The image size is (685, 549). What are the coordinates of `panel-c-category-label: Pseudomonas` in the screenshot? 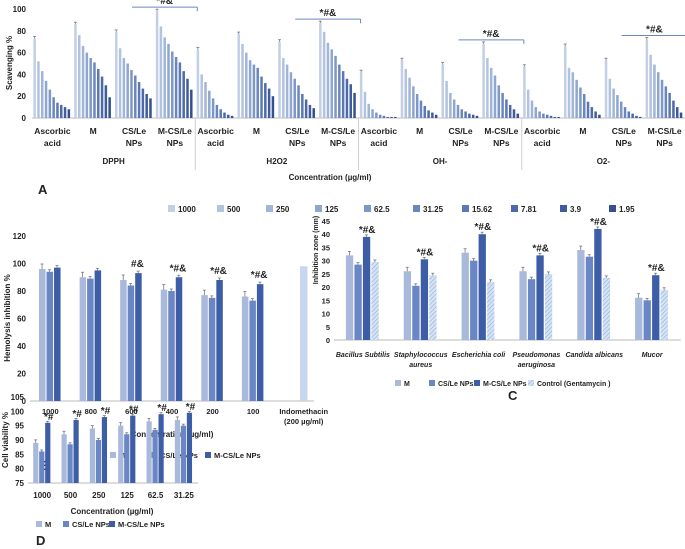 It's located at (536, 355).